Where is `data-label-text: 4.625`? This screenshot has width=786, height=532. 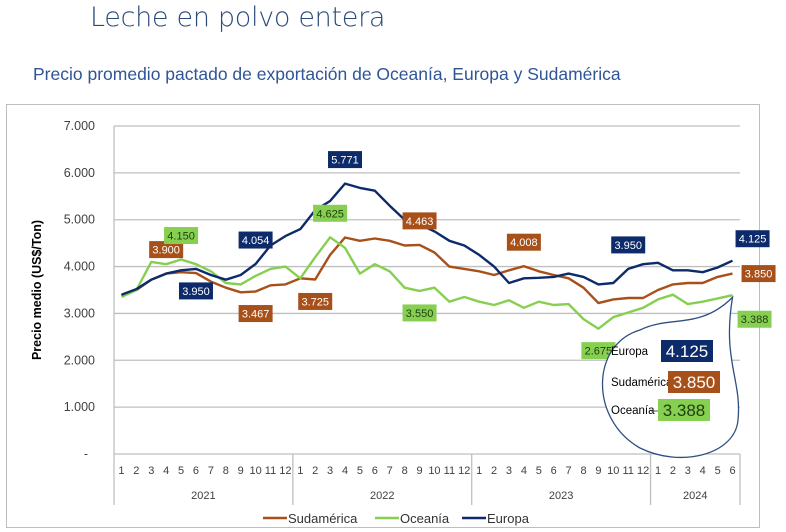
data-label-text: 4.625 is located at coordinates (330, 214).